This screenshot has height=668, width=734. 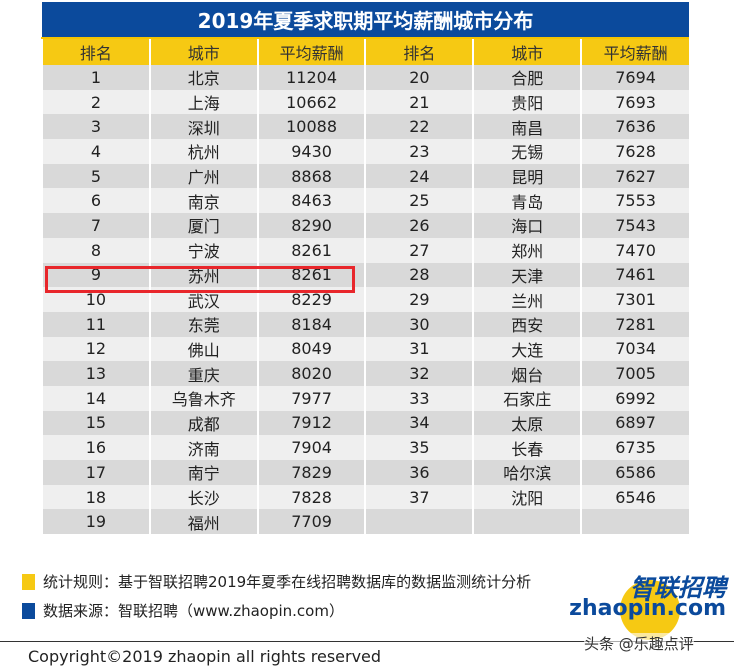 I want to click on cell-rank: 36, so click(x=419, y=472).